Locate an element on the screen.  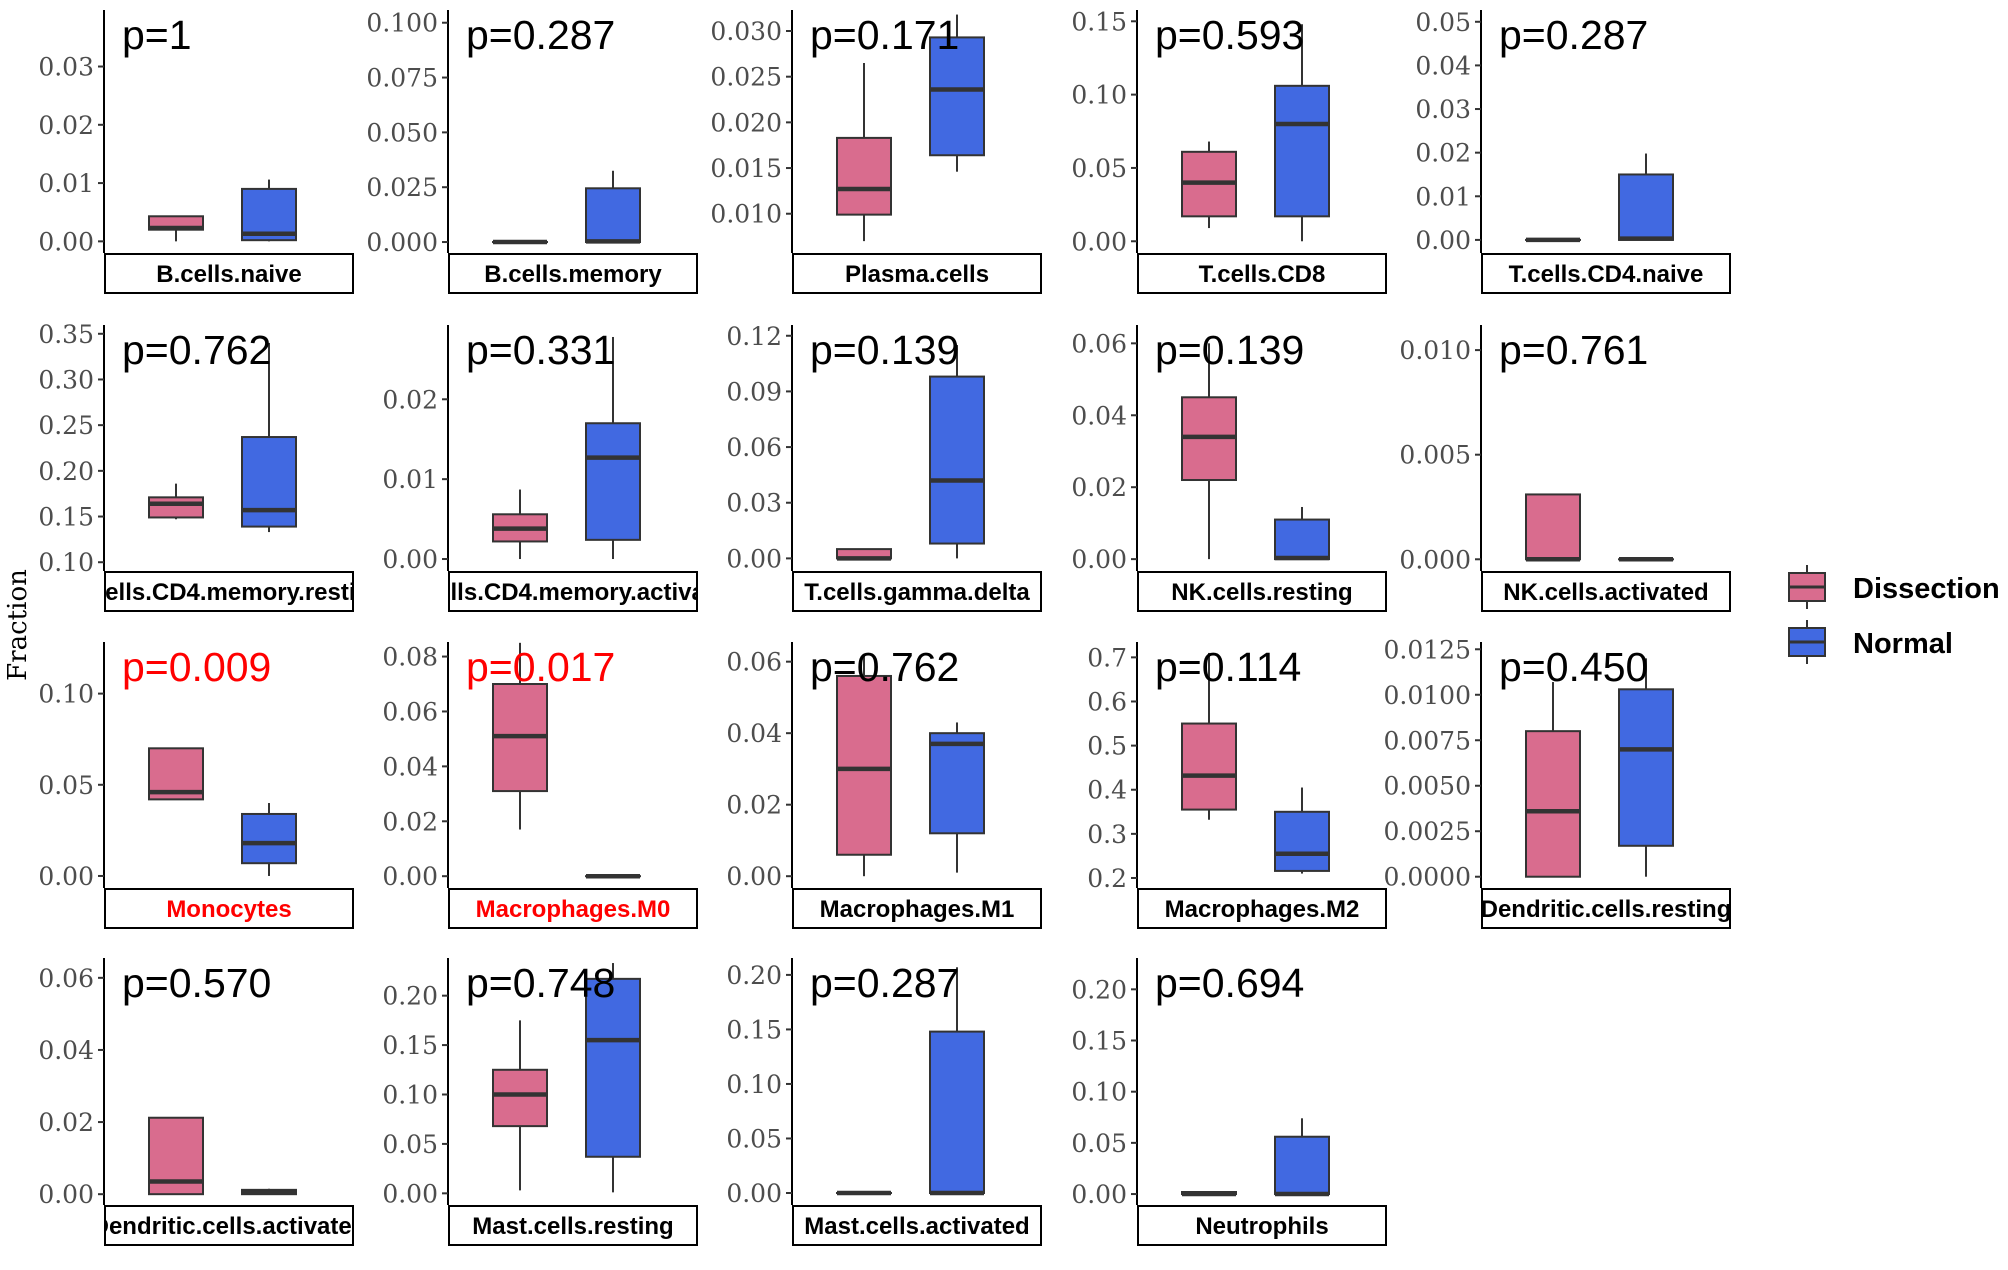
strip-title: Macrophages.M1 is located at coordinates (917, 909).